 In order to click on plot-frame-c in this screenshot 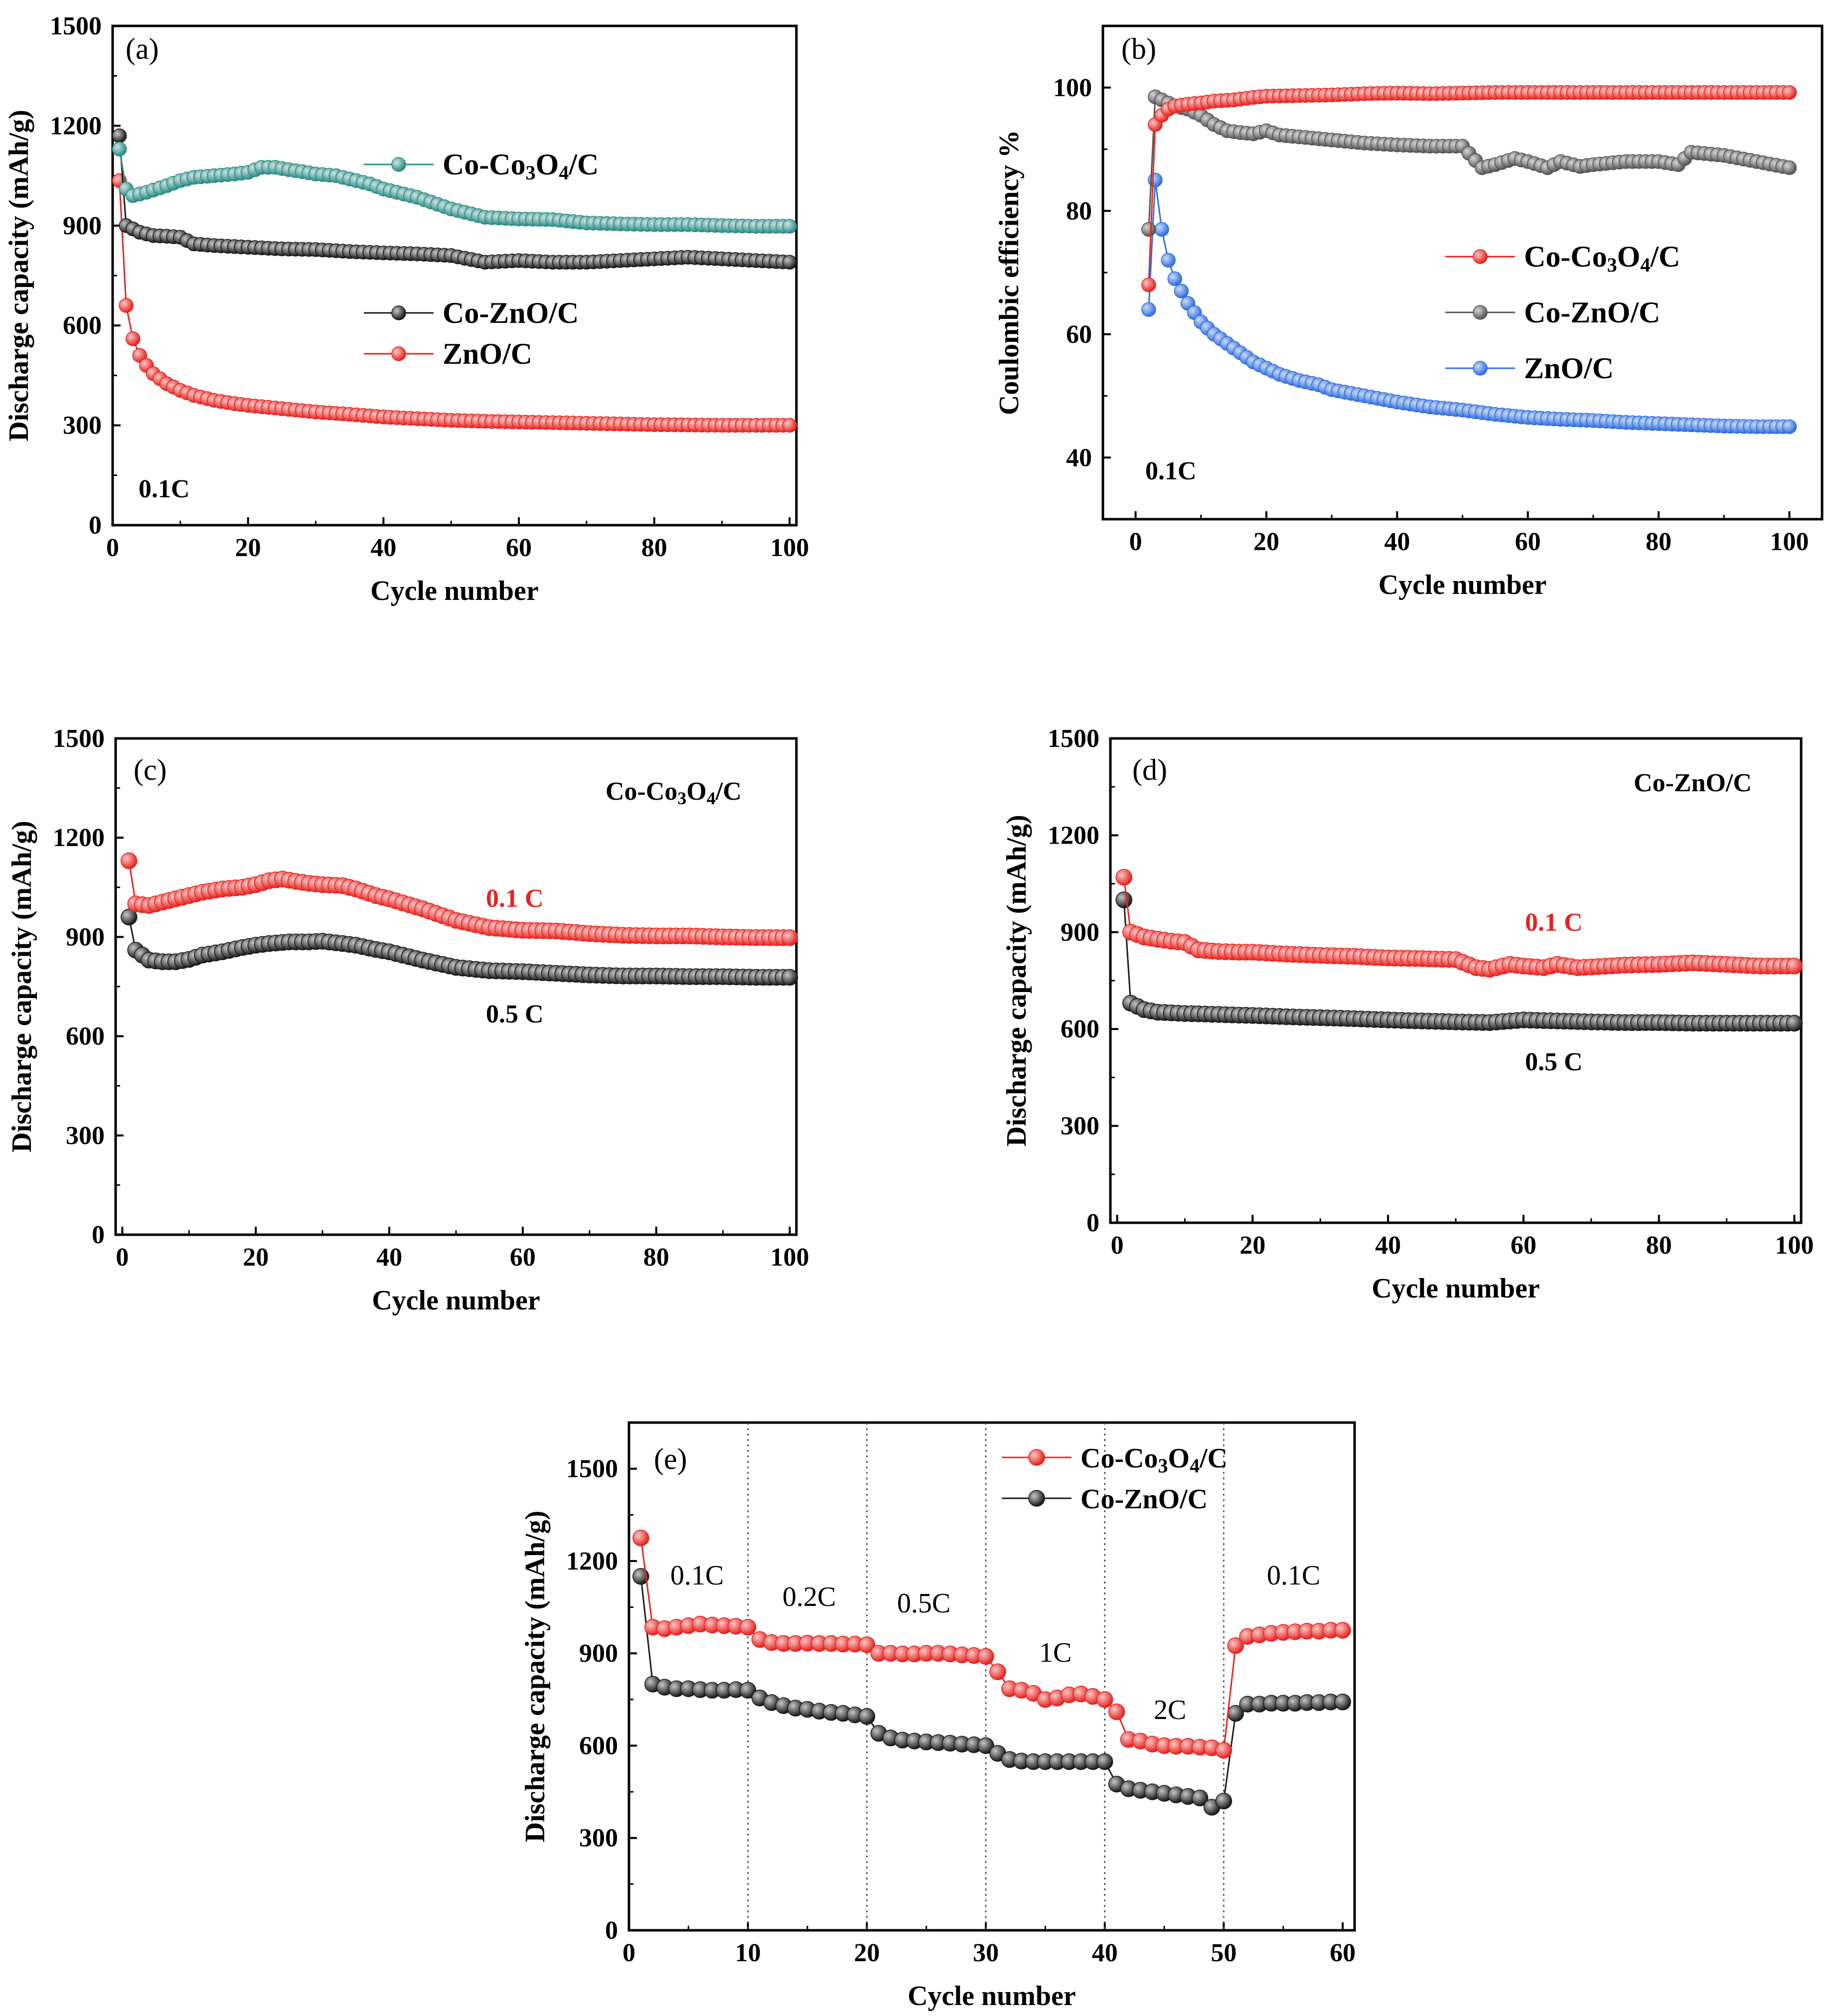, I will do `click(456, 986)`.